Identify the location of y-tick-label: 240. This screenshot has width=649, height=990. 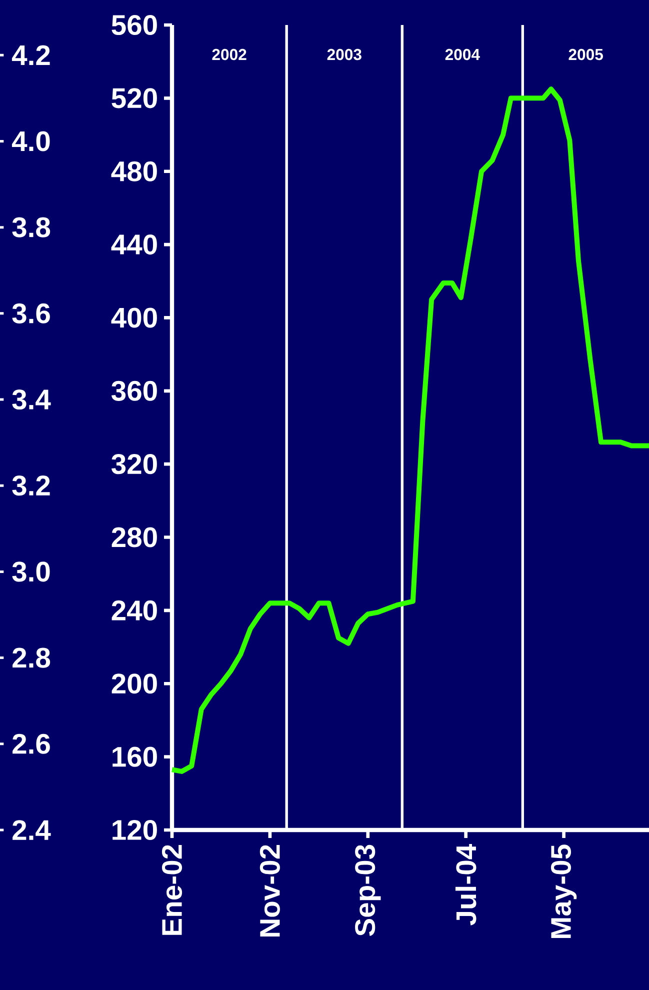
(134, 610).